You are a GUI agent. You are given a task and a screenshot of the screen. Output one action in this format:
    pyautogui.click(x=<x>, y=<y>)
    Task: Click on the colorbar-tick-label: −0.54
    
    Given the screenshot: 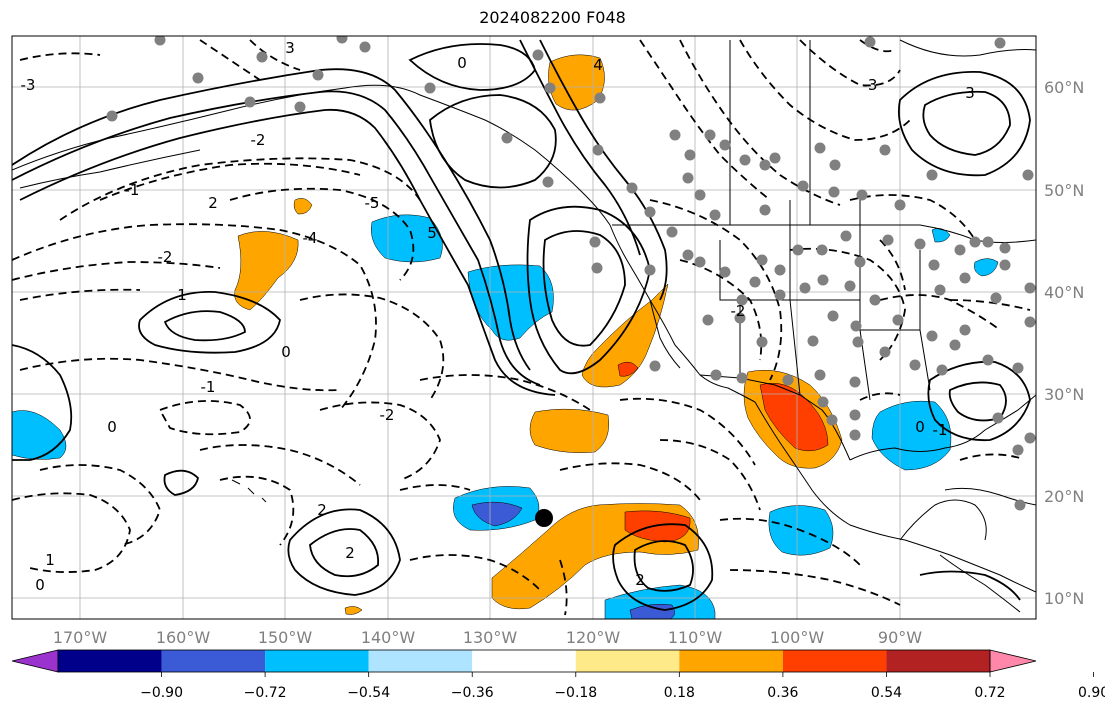 What is the action you would take?
    pyautogui.click(x=368, y=693)
    